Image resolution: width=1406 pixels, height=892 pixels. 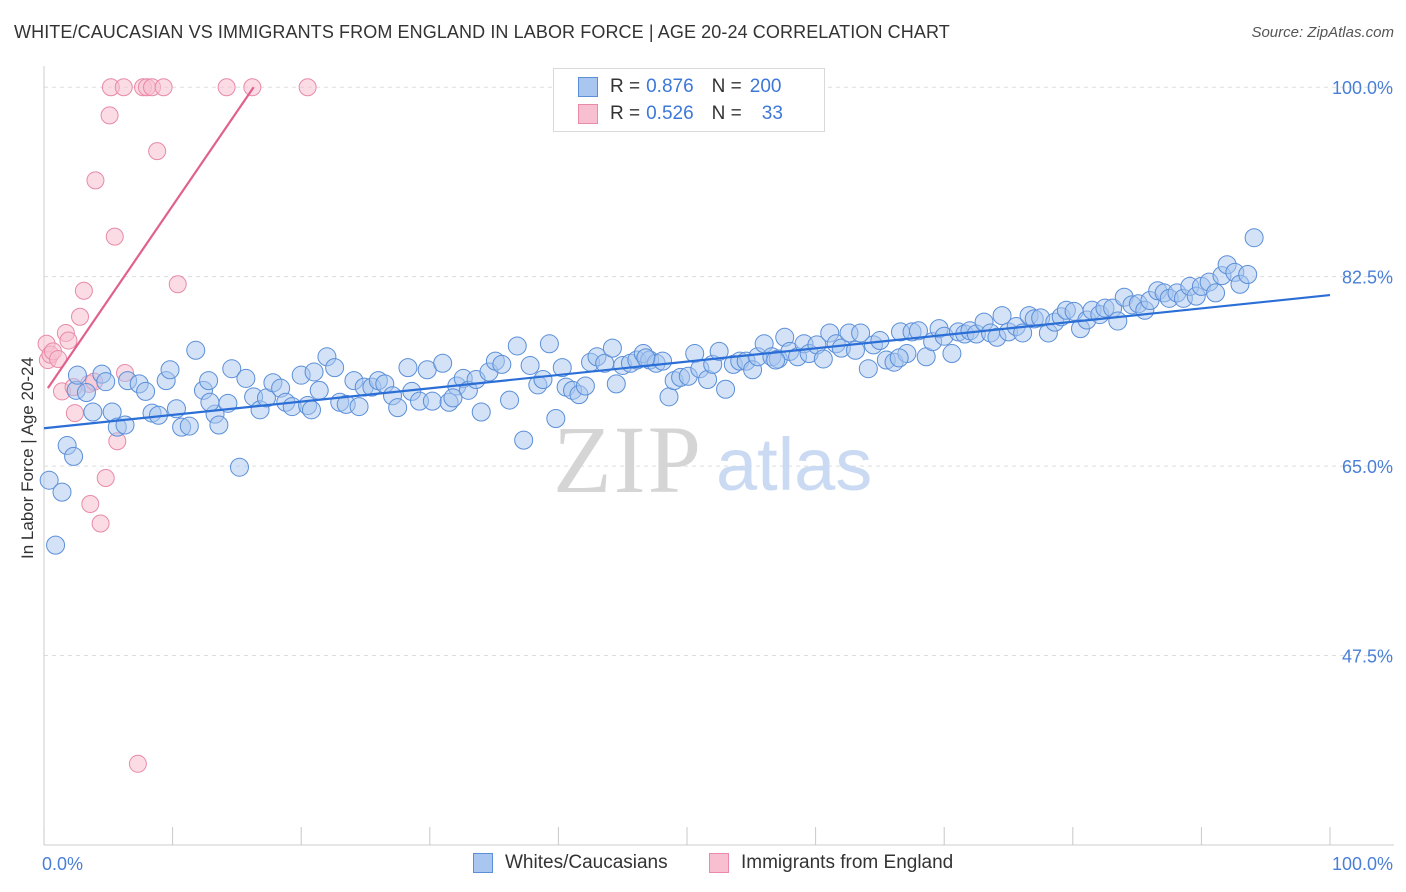 I want to click on correlation-legend: R = 0.876 N = 200 R = 0.526 N = 33, so click(x=689, y=100).